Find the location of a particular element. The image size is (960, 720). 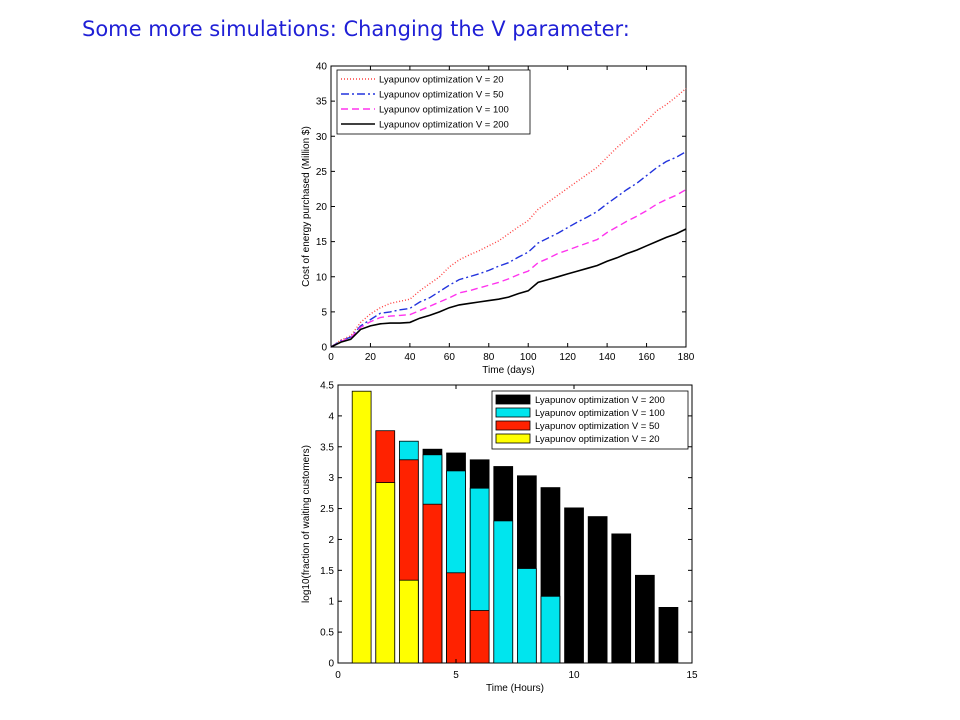

series-line-v50 is located at coordinates (508, 249).